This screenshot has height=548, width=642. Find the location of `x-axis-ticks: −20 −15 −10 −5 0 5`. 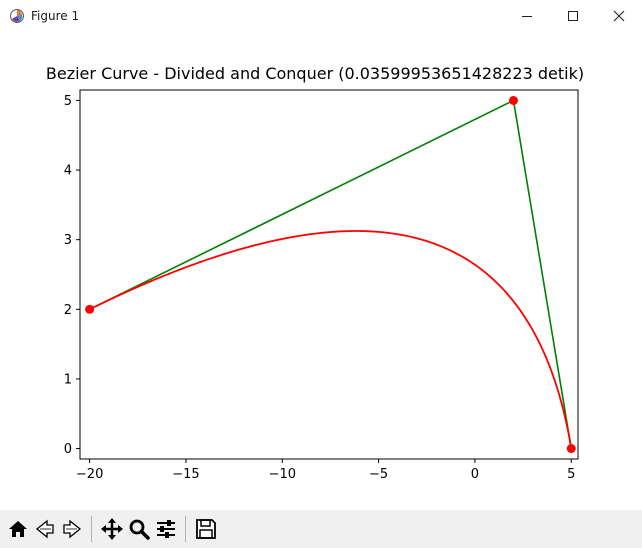

x-axis-ticks: −20 −15 −10 −5 0 5 is located at coordinates (325, 470).